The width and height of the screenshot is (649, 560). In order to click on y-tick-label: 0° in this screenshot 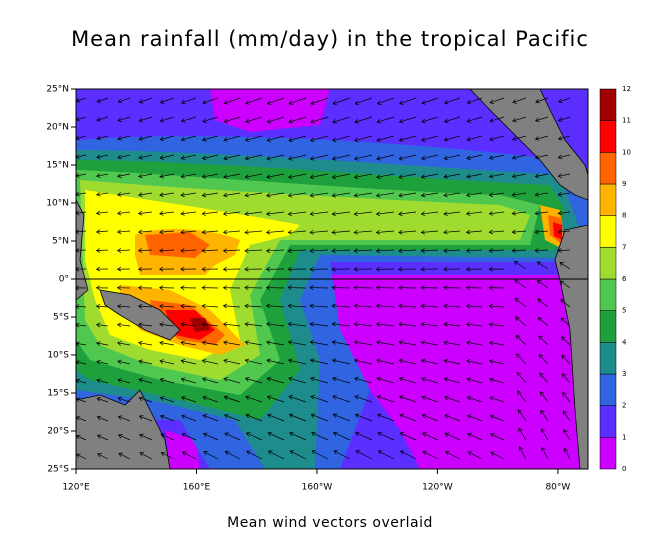, I will do `click(64, 280)`.